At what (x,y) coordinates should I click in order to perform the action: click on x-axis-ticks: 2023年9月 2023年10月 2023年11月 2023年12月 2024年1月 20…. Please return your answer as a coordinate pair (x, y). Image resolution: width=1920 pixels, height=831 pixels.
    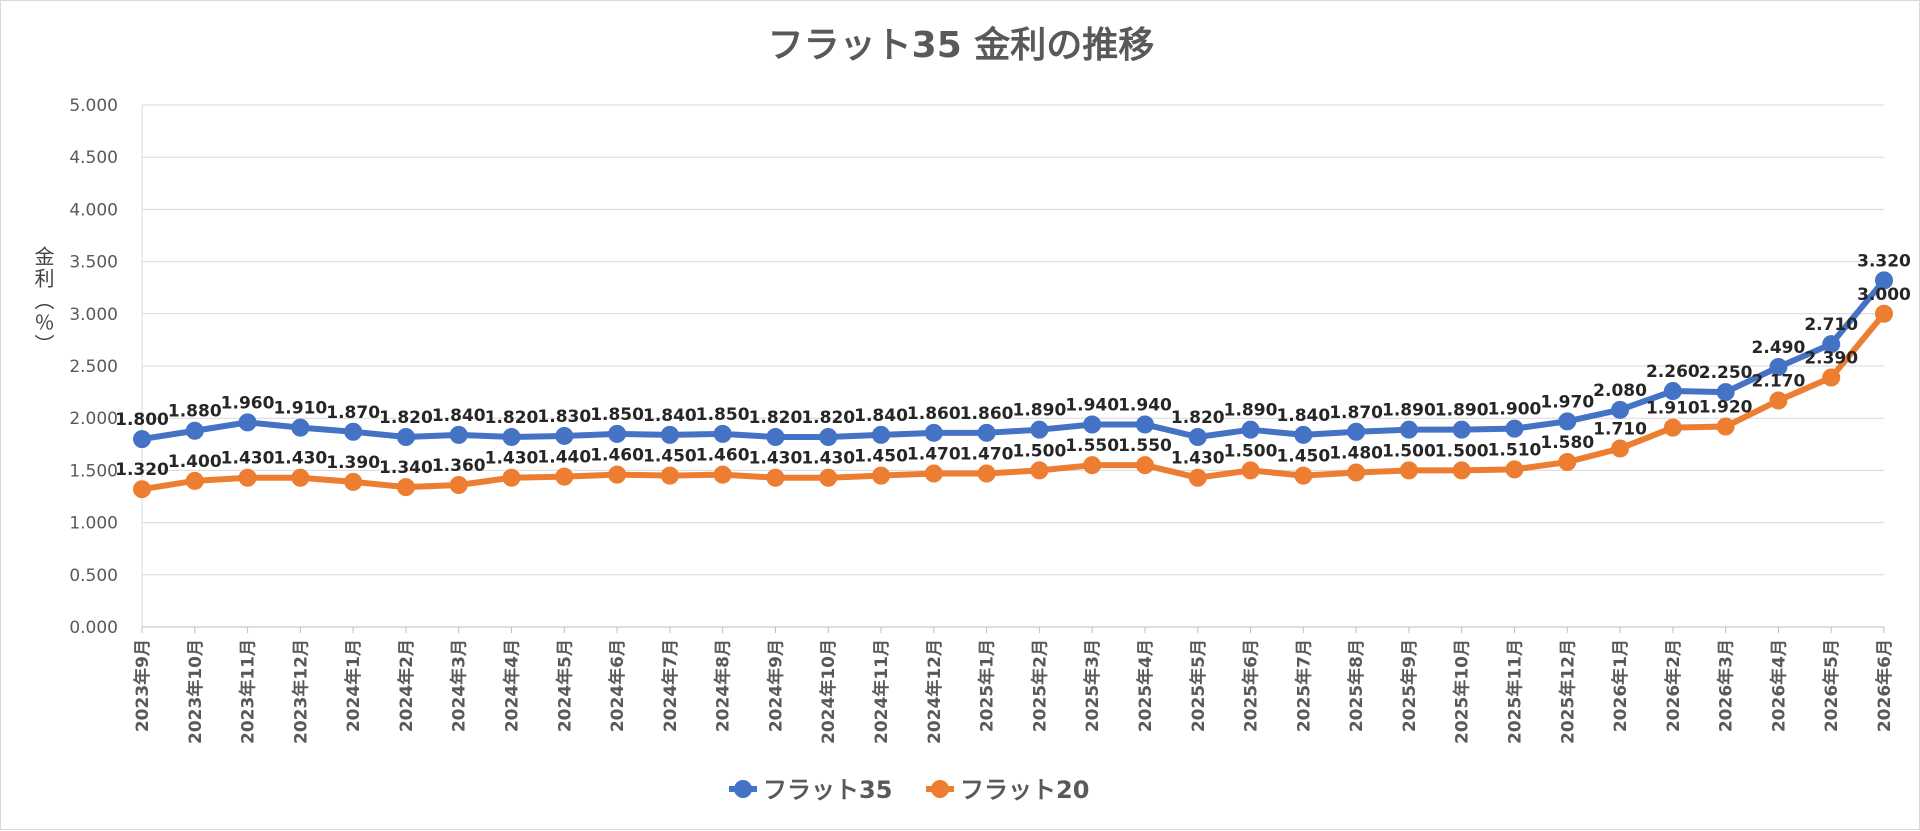
    Looking at the image, I should click on (1013, 691).